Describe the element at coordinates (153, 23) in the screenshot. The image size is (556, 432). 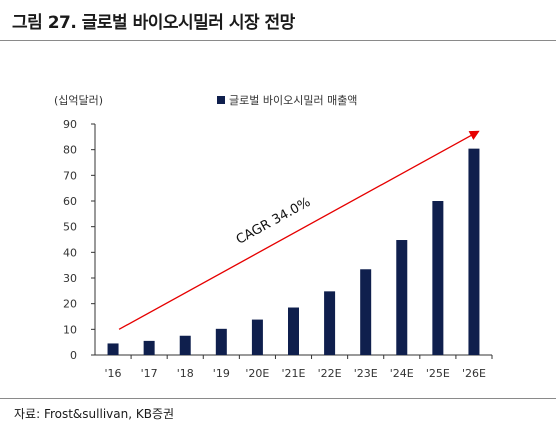
I see `page-title: 그림 27. 글로벌 바이오시밀러 시장 전망` at that location.